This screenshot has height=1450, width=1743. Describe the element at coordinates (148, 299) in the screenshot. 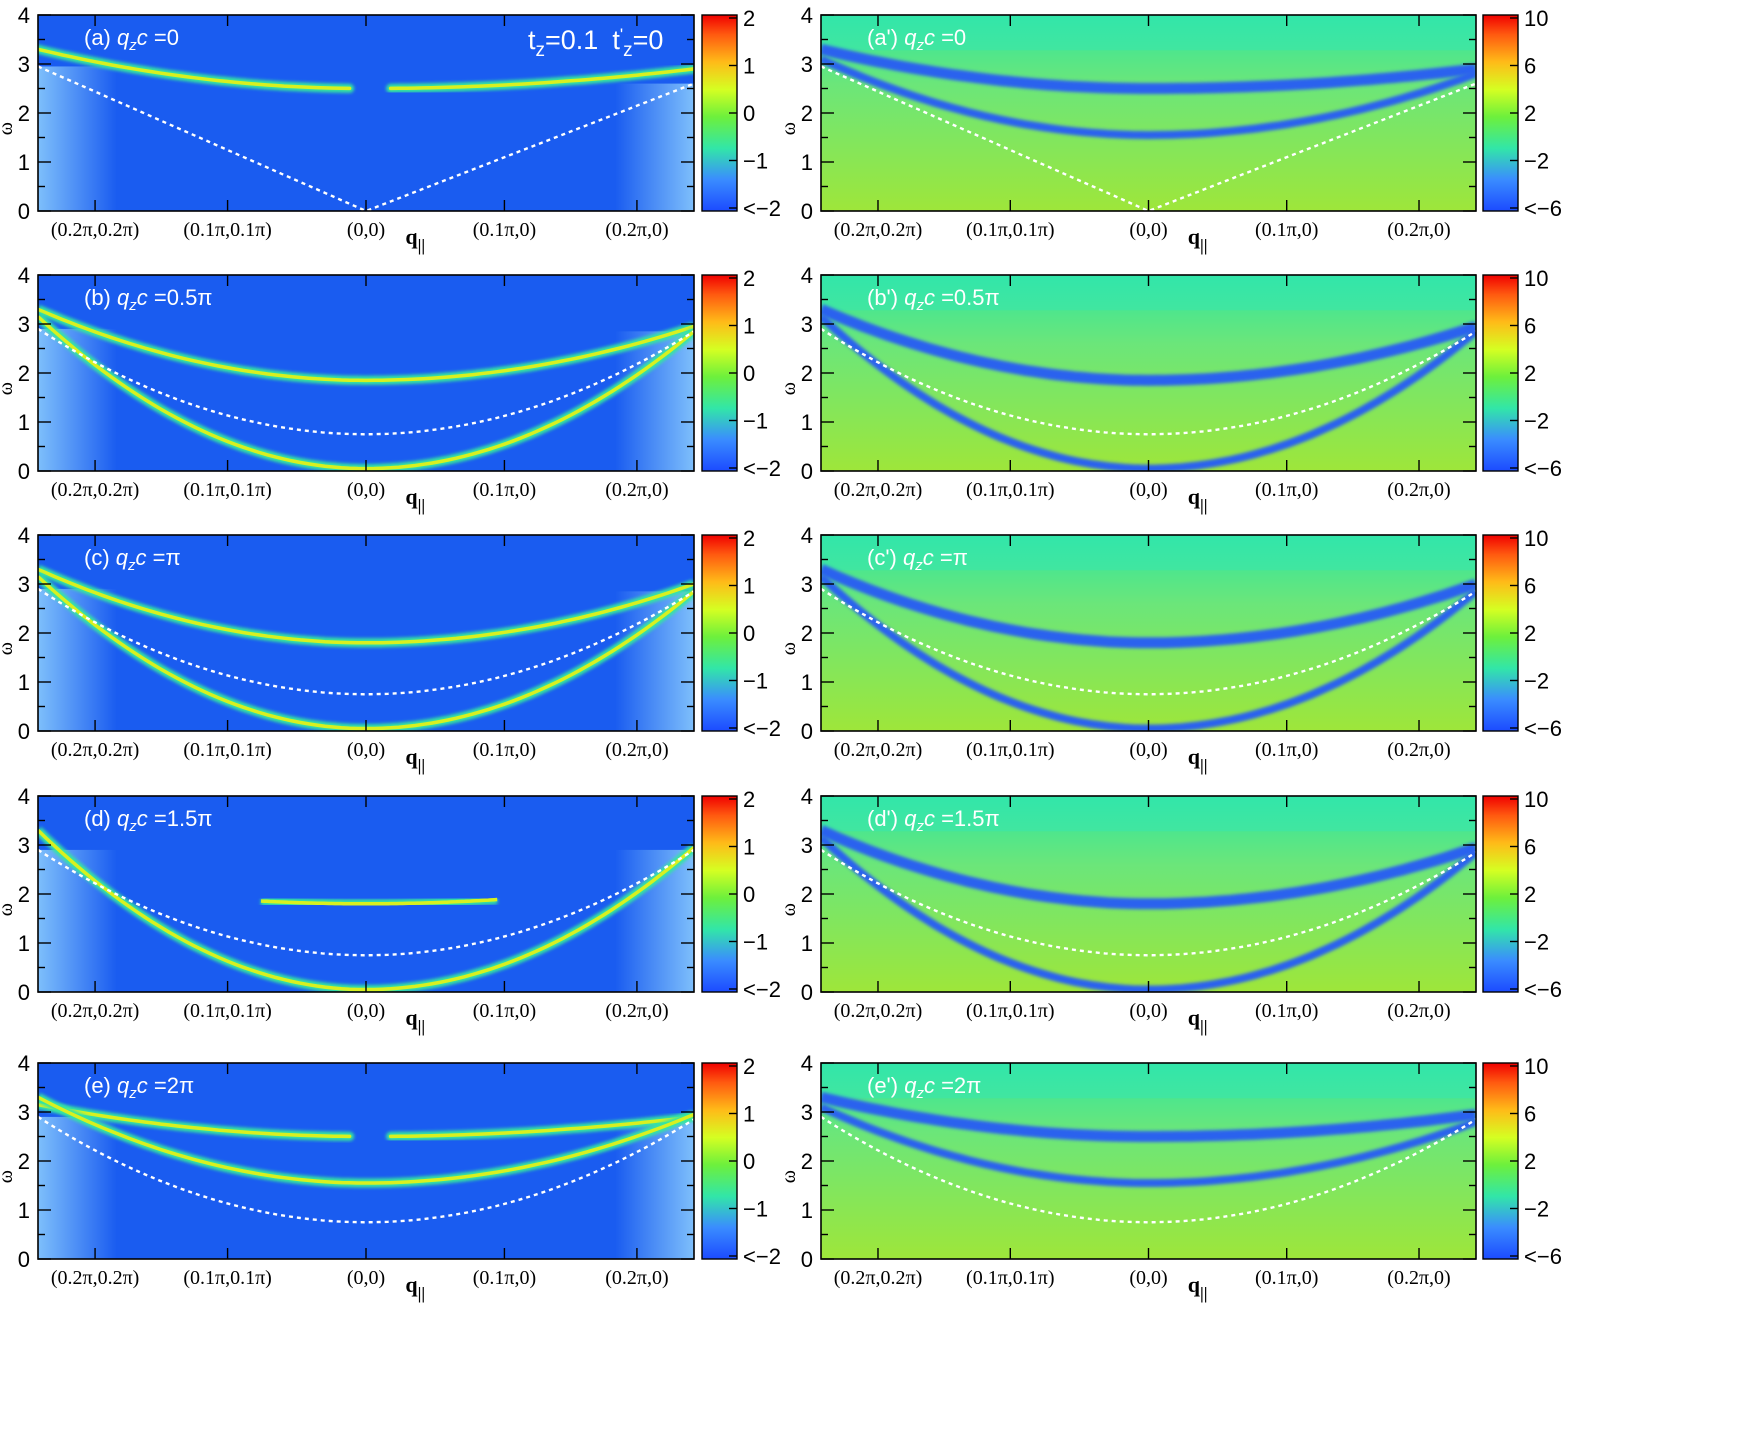

I see `panel-label: (b) qzc =0.5π` at that location.